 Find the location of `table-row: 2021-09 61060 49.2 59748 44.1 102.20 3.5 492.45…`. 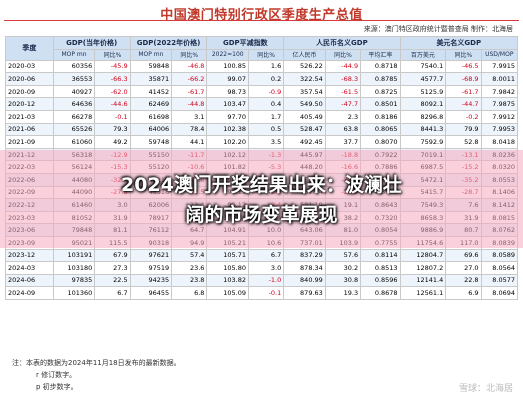

table-row: 2021-09 61060 49.2 59748 44.1 102.20 3.5 492.45… is located at coordinates (262, 142).